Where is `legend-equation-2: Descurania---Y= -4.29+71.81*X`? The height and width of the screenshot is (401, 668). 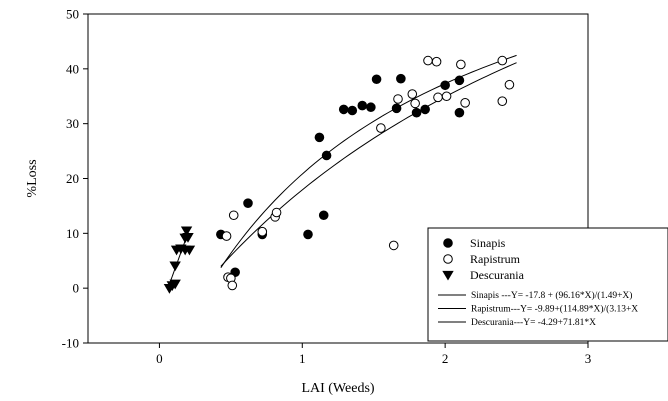
legend-equation-2: Descurania---Y= -4.29+71.81*X is located at coordinates (533, 323).